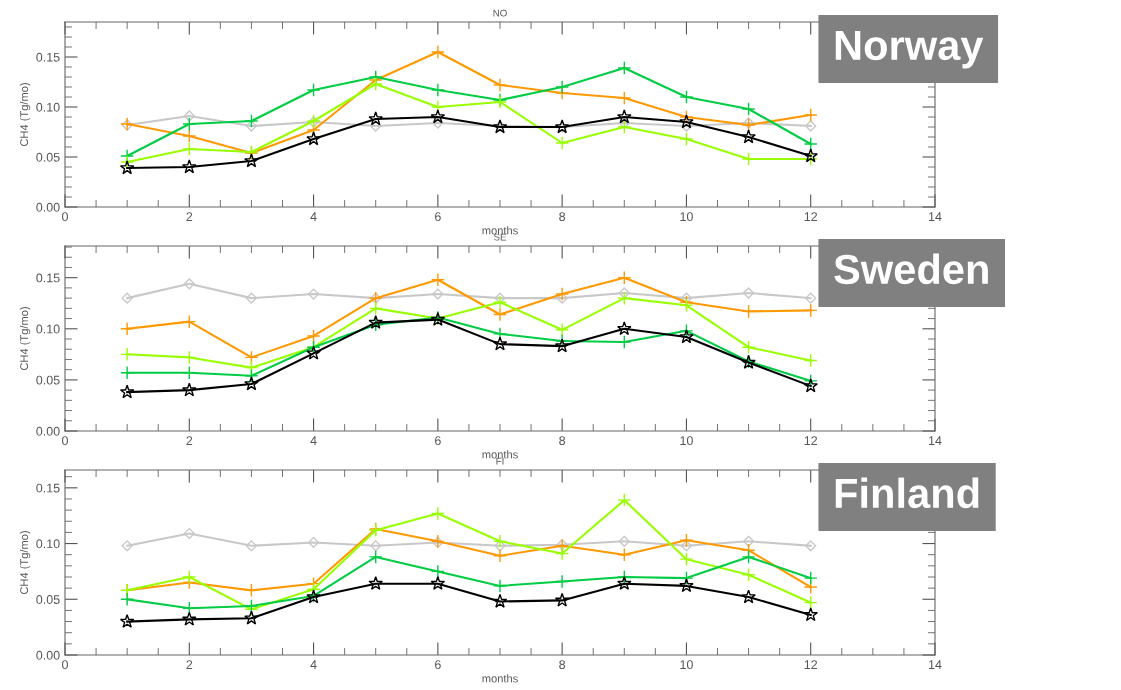 The height and width of the screenshot is (690, 1121). Describe the element at coordinates (500, 461) in the screenshot. I see `chart-title: FI` at that location.